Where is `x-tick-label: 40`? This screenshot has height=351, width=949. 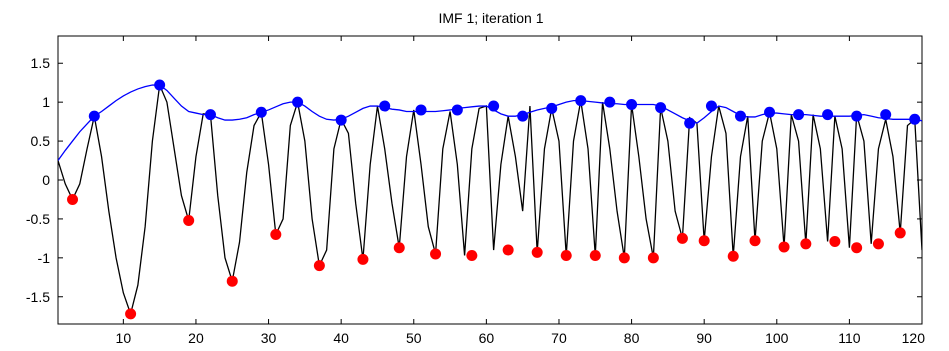
x-tick-label: 40 is located at coordinates (341, 338).